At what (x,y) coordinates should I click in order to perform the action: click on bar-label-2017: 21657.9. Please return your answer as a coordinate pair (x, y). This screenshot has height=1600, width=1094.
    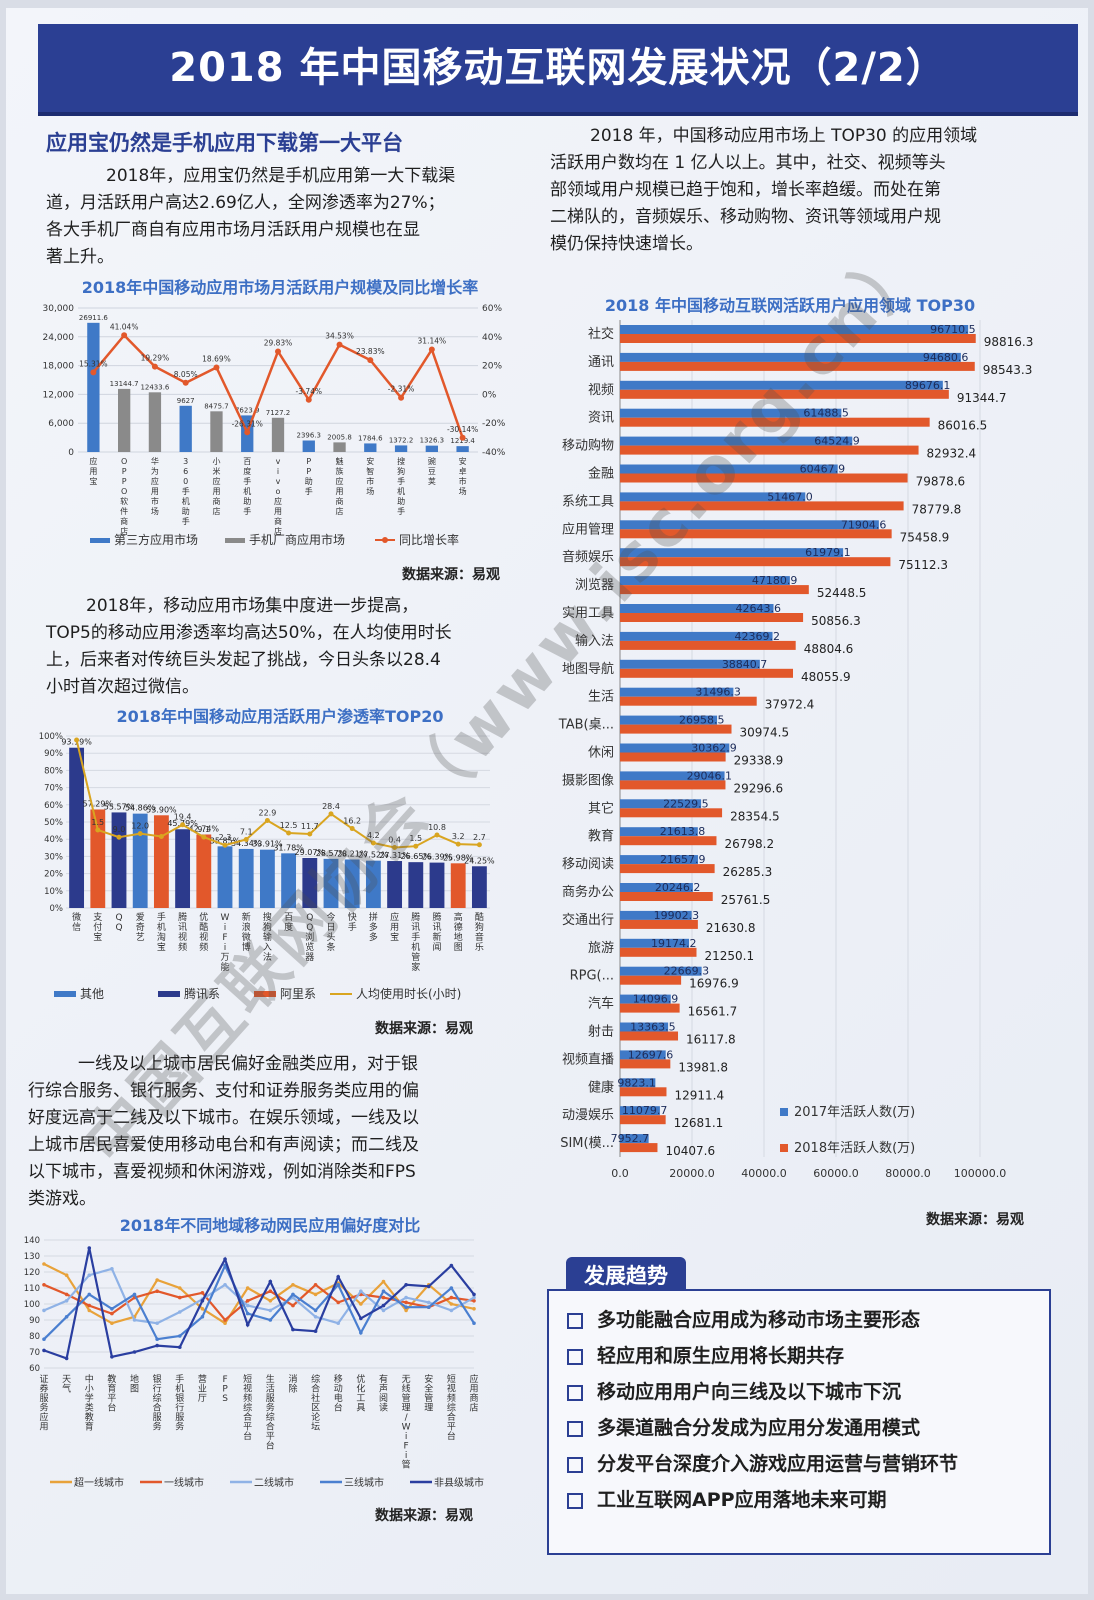
    Looking at the image, I should click on (683, 859).